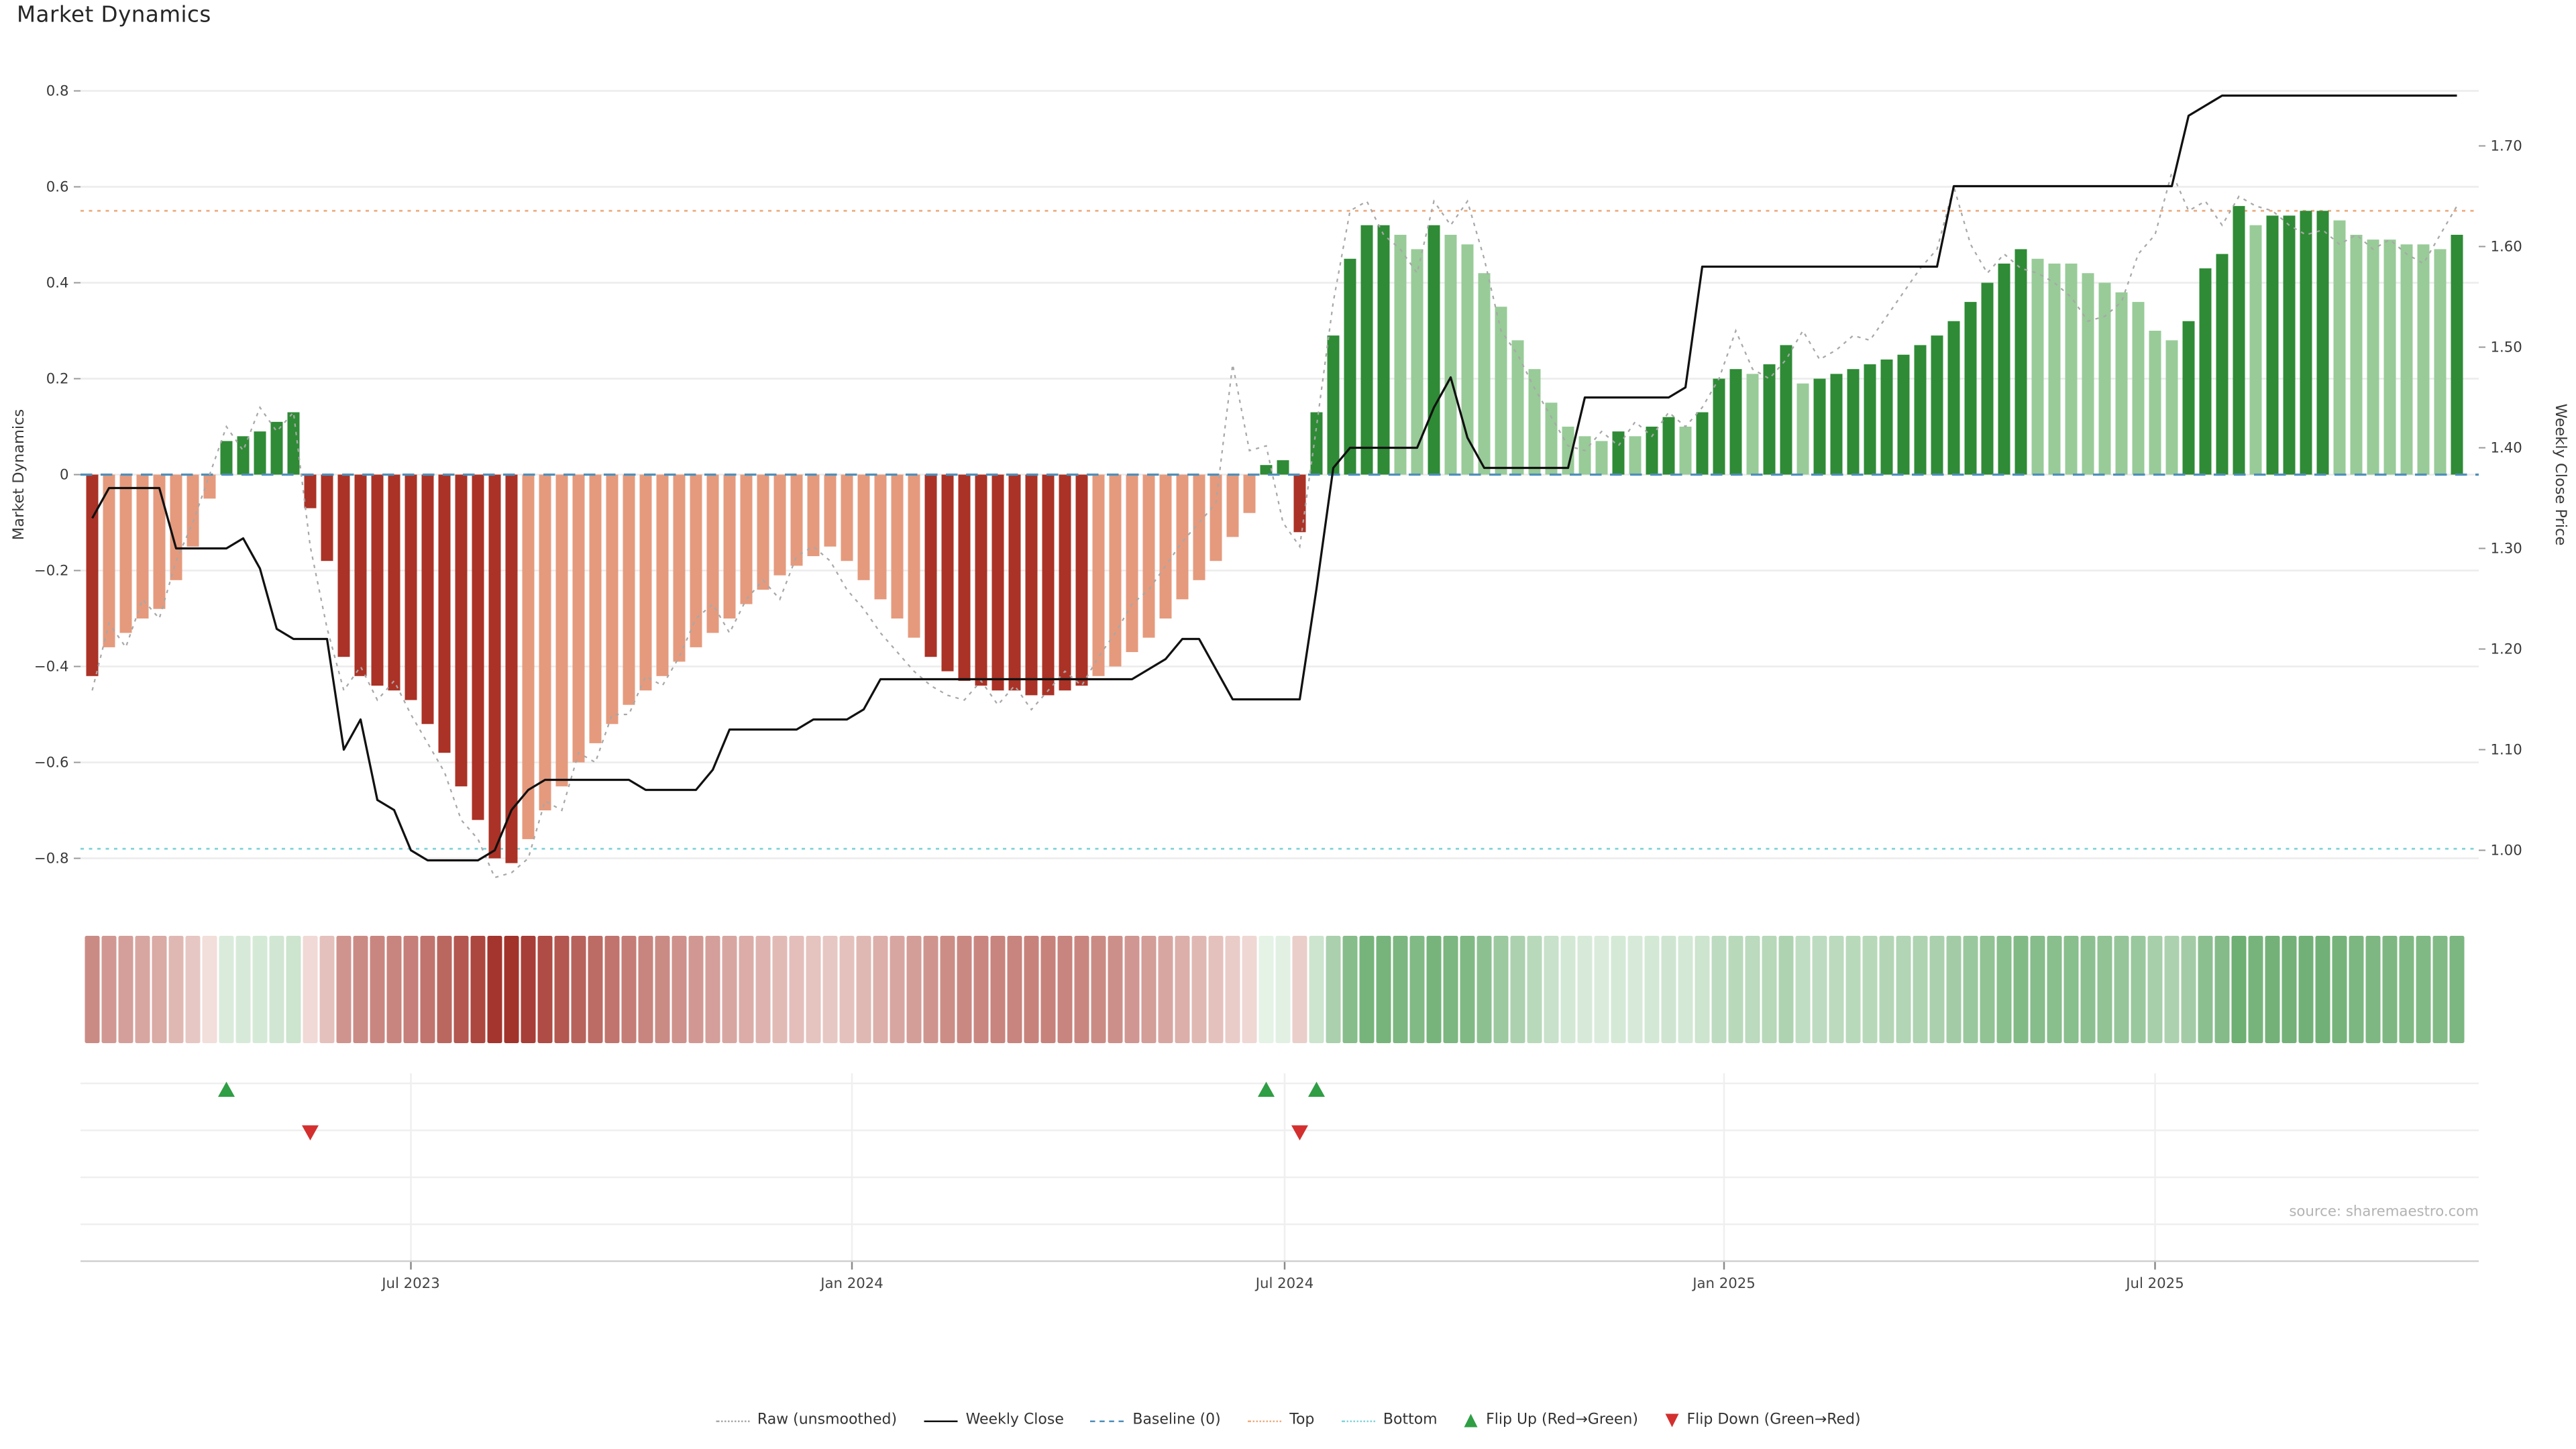  Describe the element at coordinates (1264, 1420) in the screenshot. I see `legend-line-swatch` at that location.